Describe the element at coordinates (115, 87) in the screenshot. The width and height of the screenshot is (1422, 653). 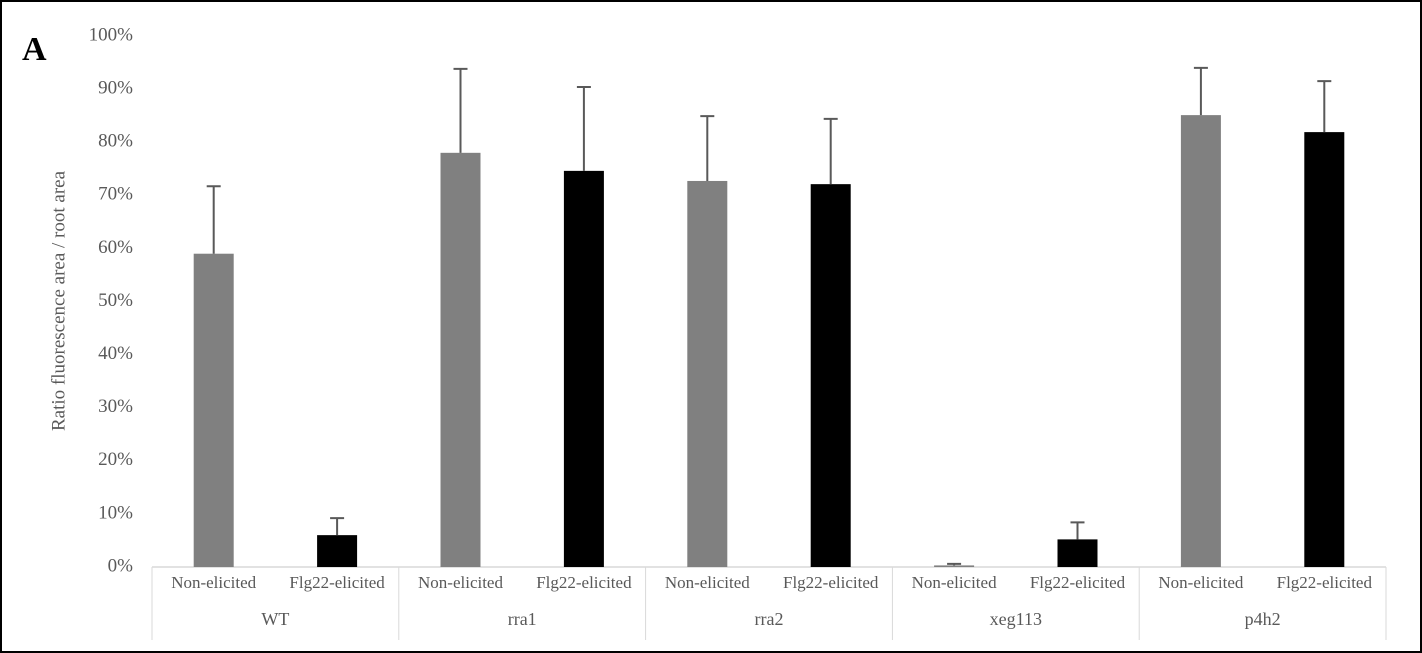
I see `y-tick-label: 90%` at that location.